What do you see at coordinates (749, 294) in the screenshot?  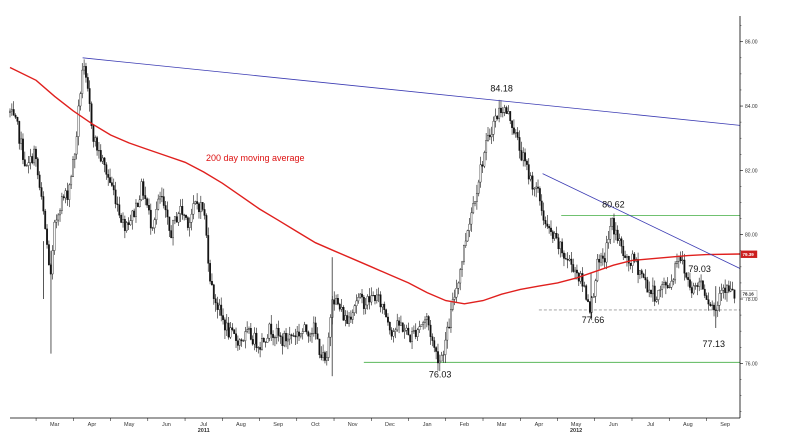 I see `price-tag-box` at bounding box center [749, 294].